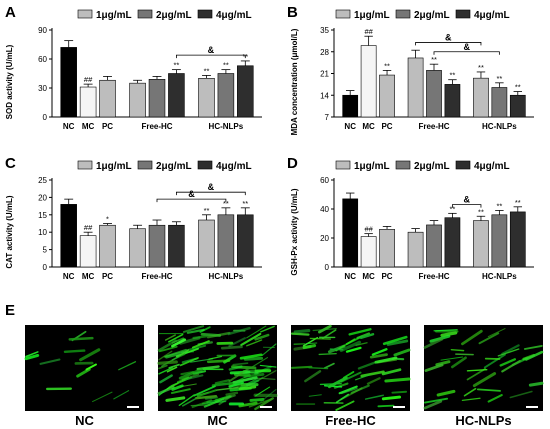 The width and height of the screenshot is (550, 429). I want to click on y-tick-label: 20, so click(42, 197).